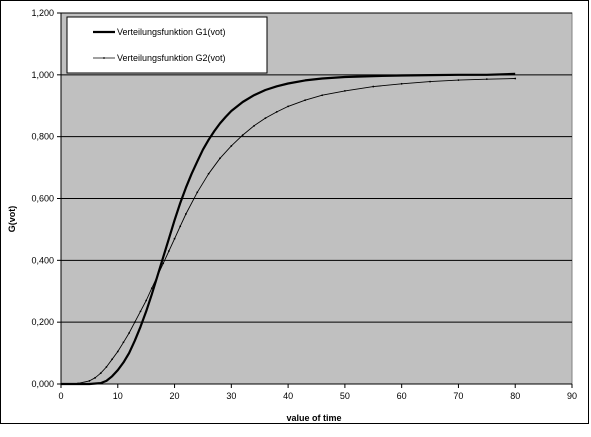  Describe the element at coordinates (42, 322) in the screenshot. I see `y-tick-label-1: 0,200` at that location.